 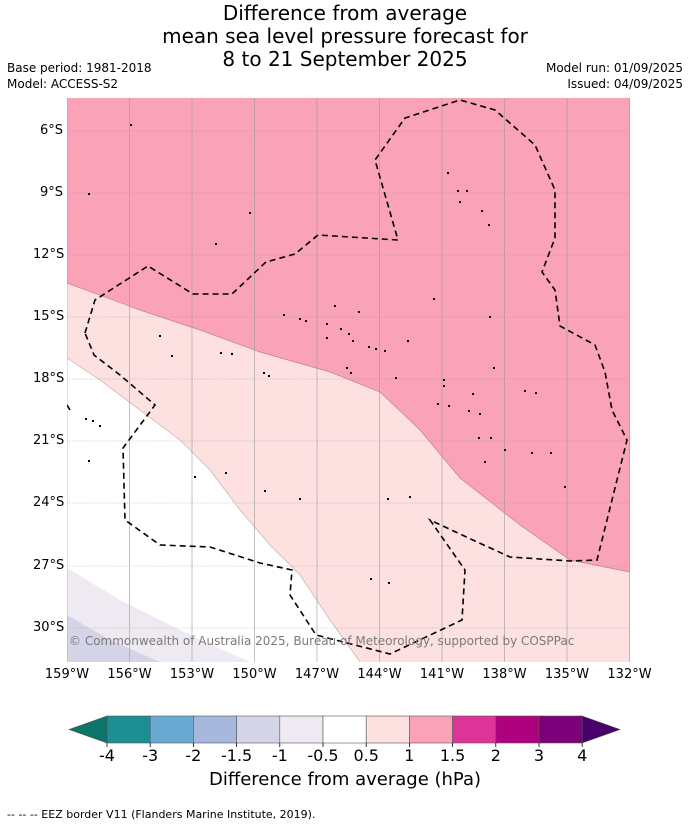 What do you see at coordinates (79, 76) in the screenshot?
I see `meta-left: Base period: 1981-2018 Model: ACCESS-S2` at bounding box center [79, 76].